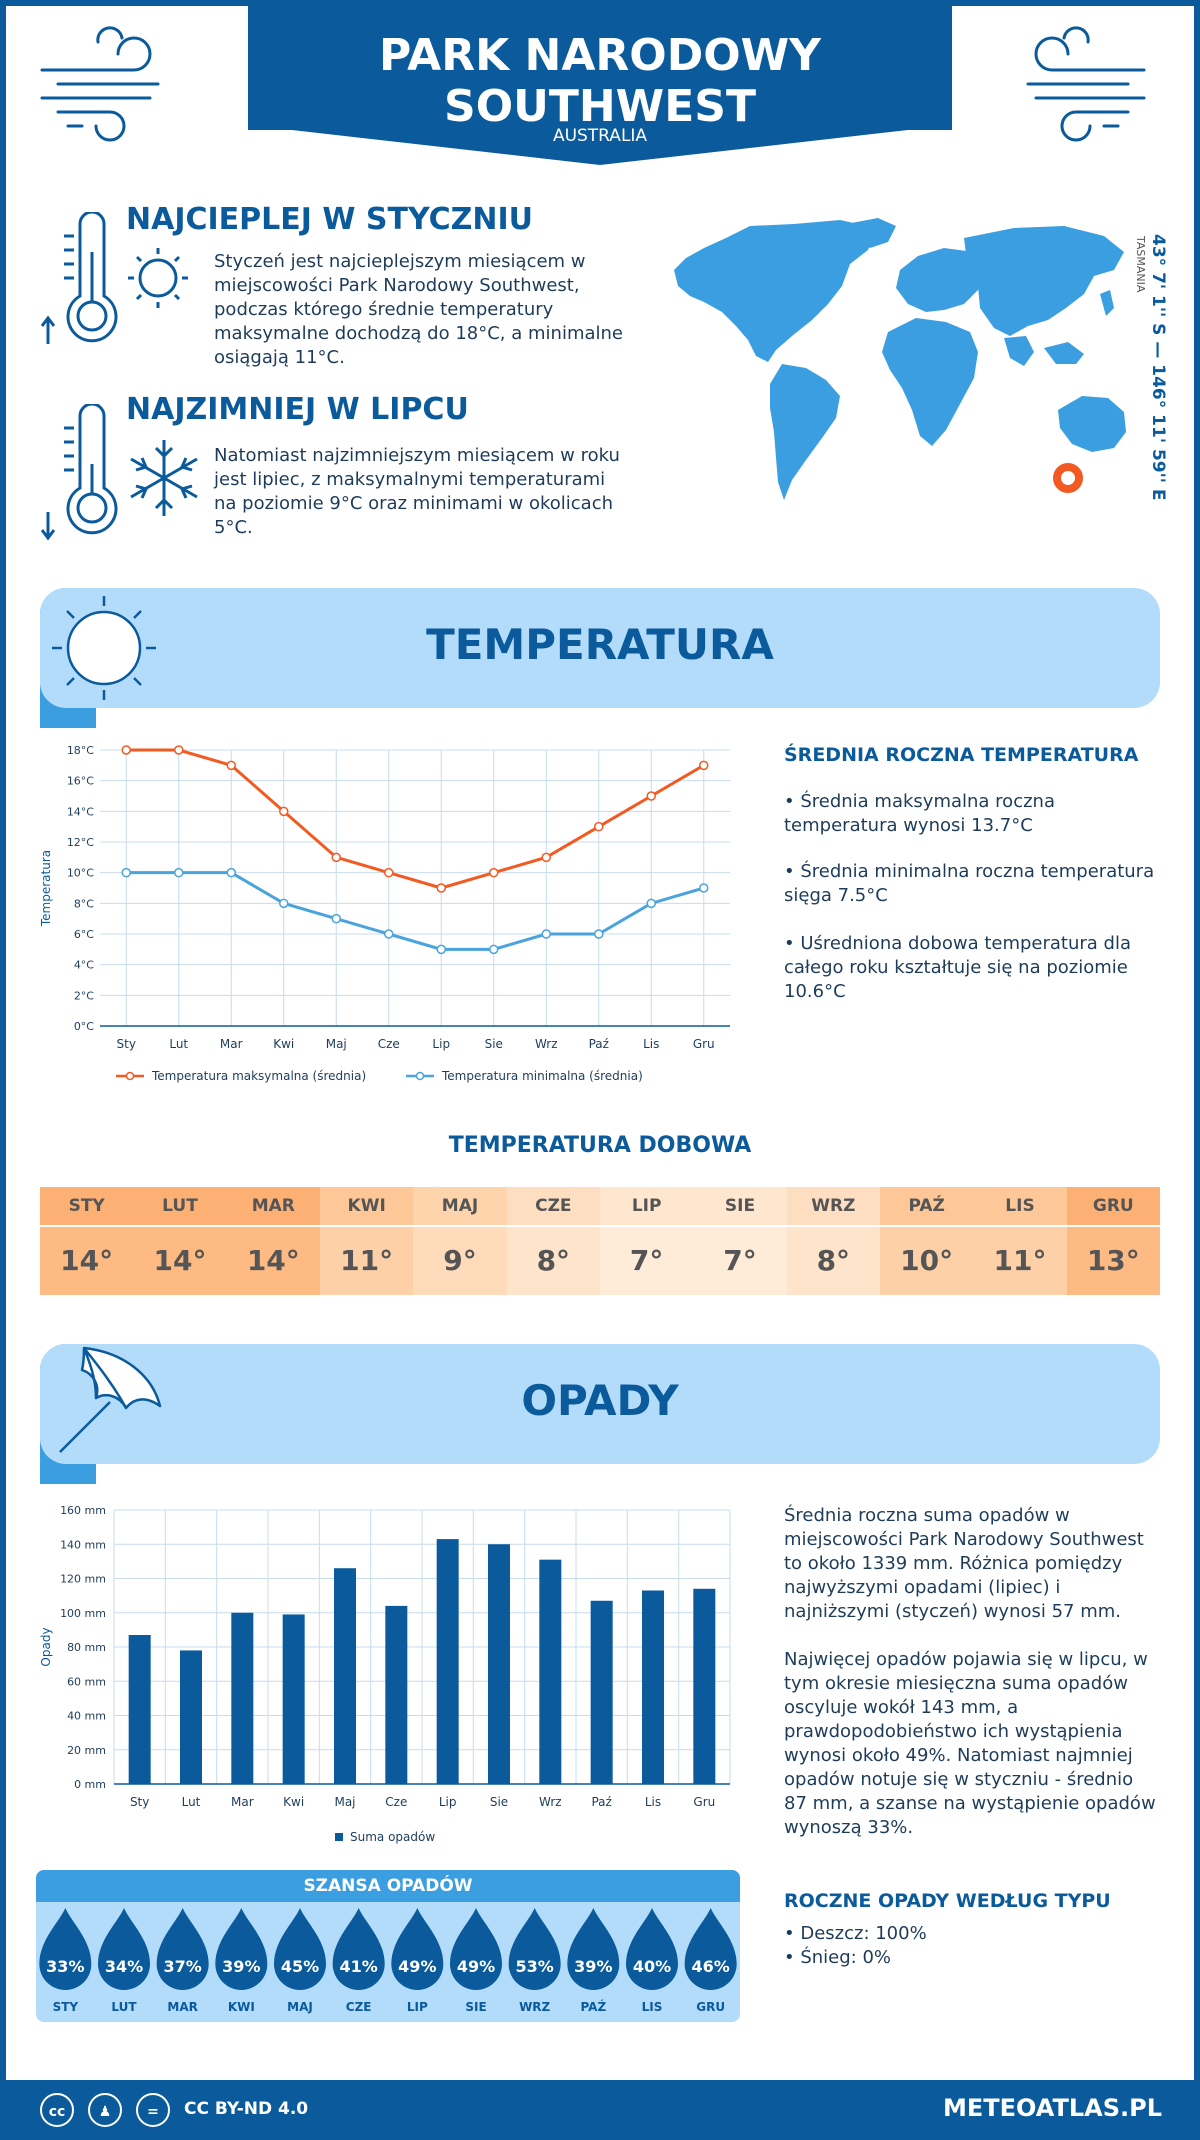 The width and height of the screenshot is (1200, 2140). I want to click on y-tick-label: 2°C, so click(84, 995).